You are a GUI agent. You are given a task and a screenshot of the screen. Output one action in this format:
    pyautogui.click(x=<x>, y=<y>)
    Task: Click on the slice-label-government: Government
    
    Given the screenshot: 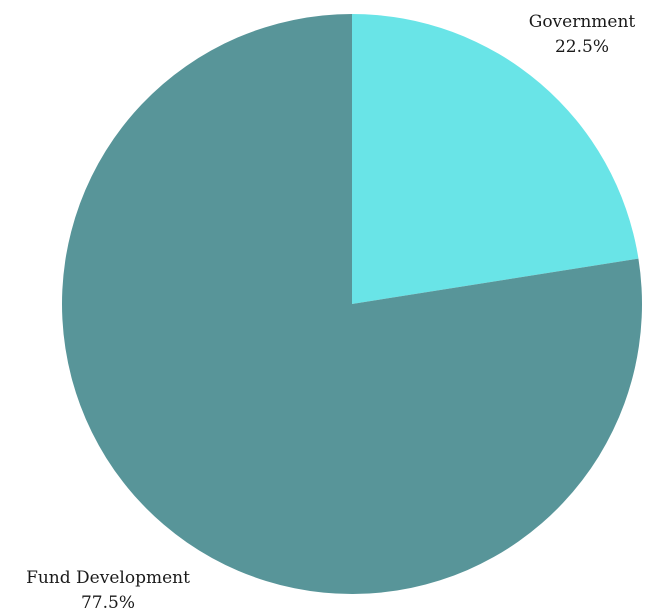 What is the action you would take?
    pyautogui.click(x=582, y=22)
    